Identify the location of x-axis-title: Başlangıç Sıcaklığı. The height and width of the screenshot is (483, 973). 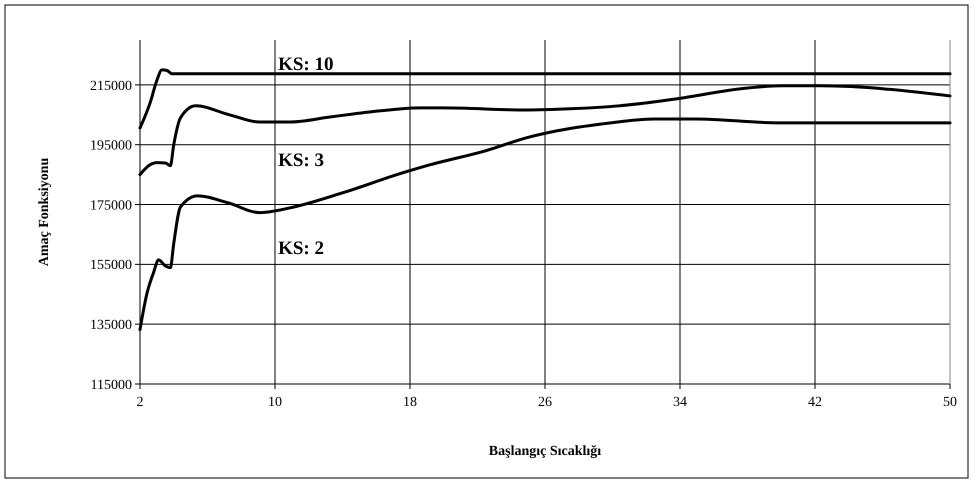
(545, 451).